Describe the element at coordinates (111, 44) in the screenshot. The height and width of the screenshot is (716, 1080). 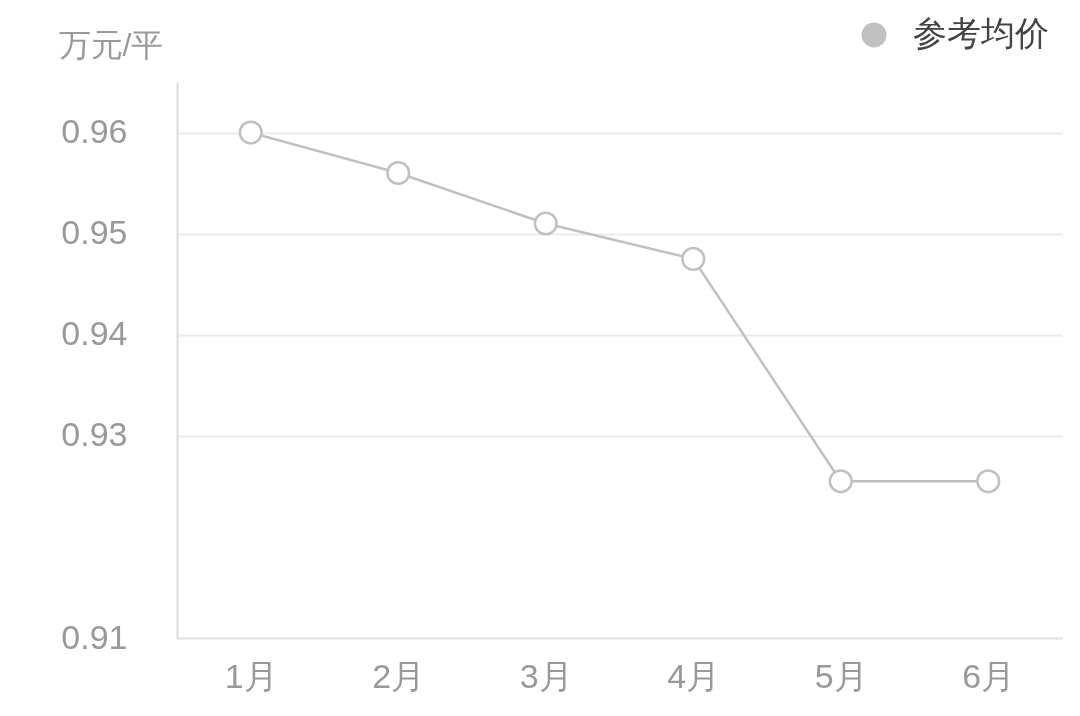
I see `y-axis-title: 万元/平` at that location.